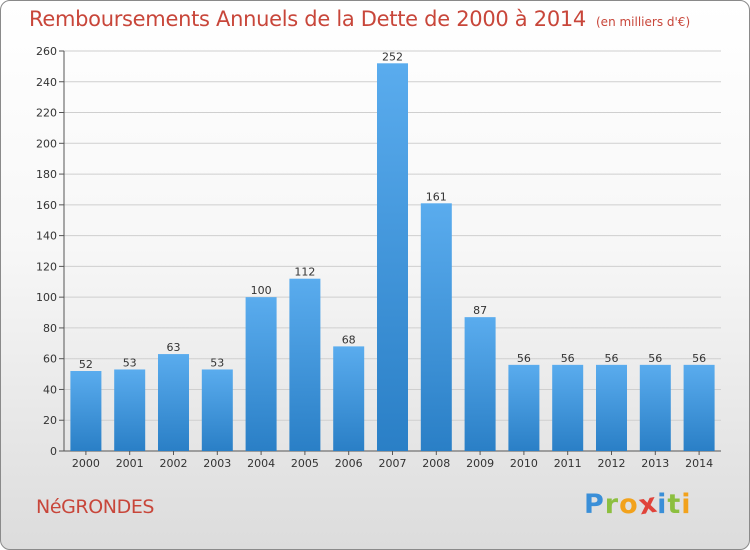  I want to click on bar-2008, so click(436, 327).